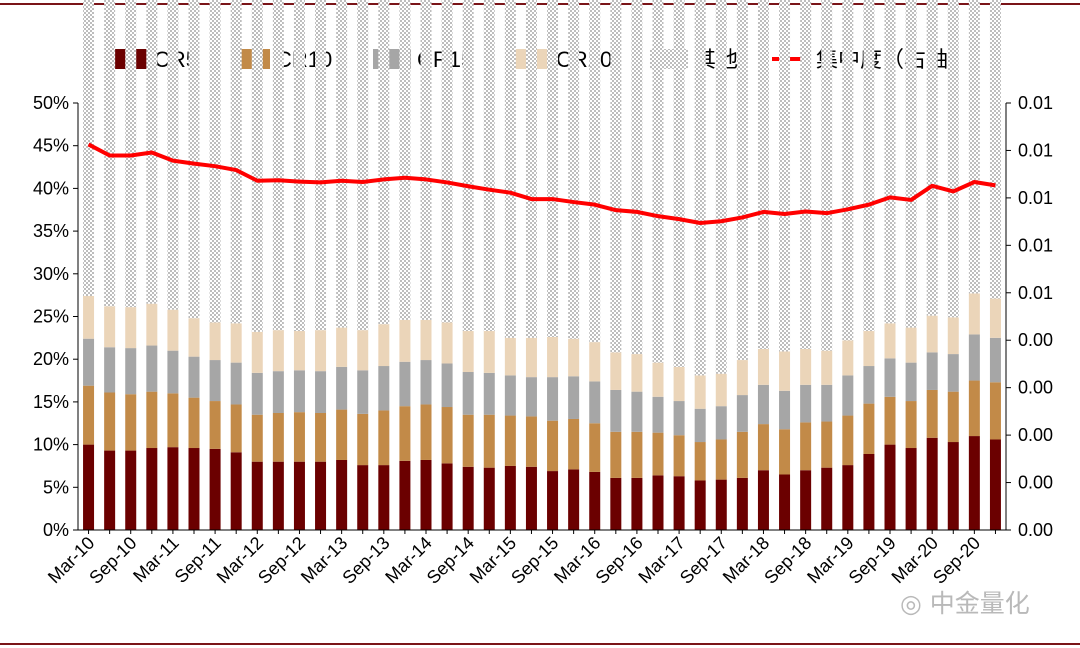  I want to click on bar-其他-Jun-12, so click(278, 165).